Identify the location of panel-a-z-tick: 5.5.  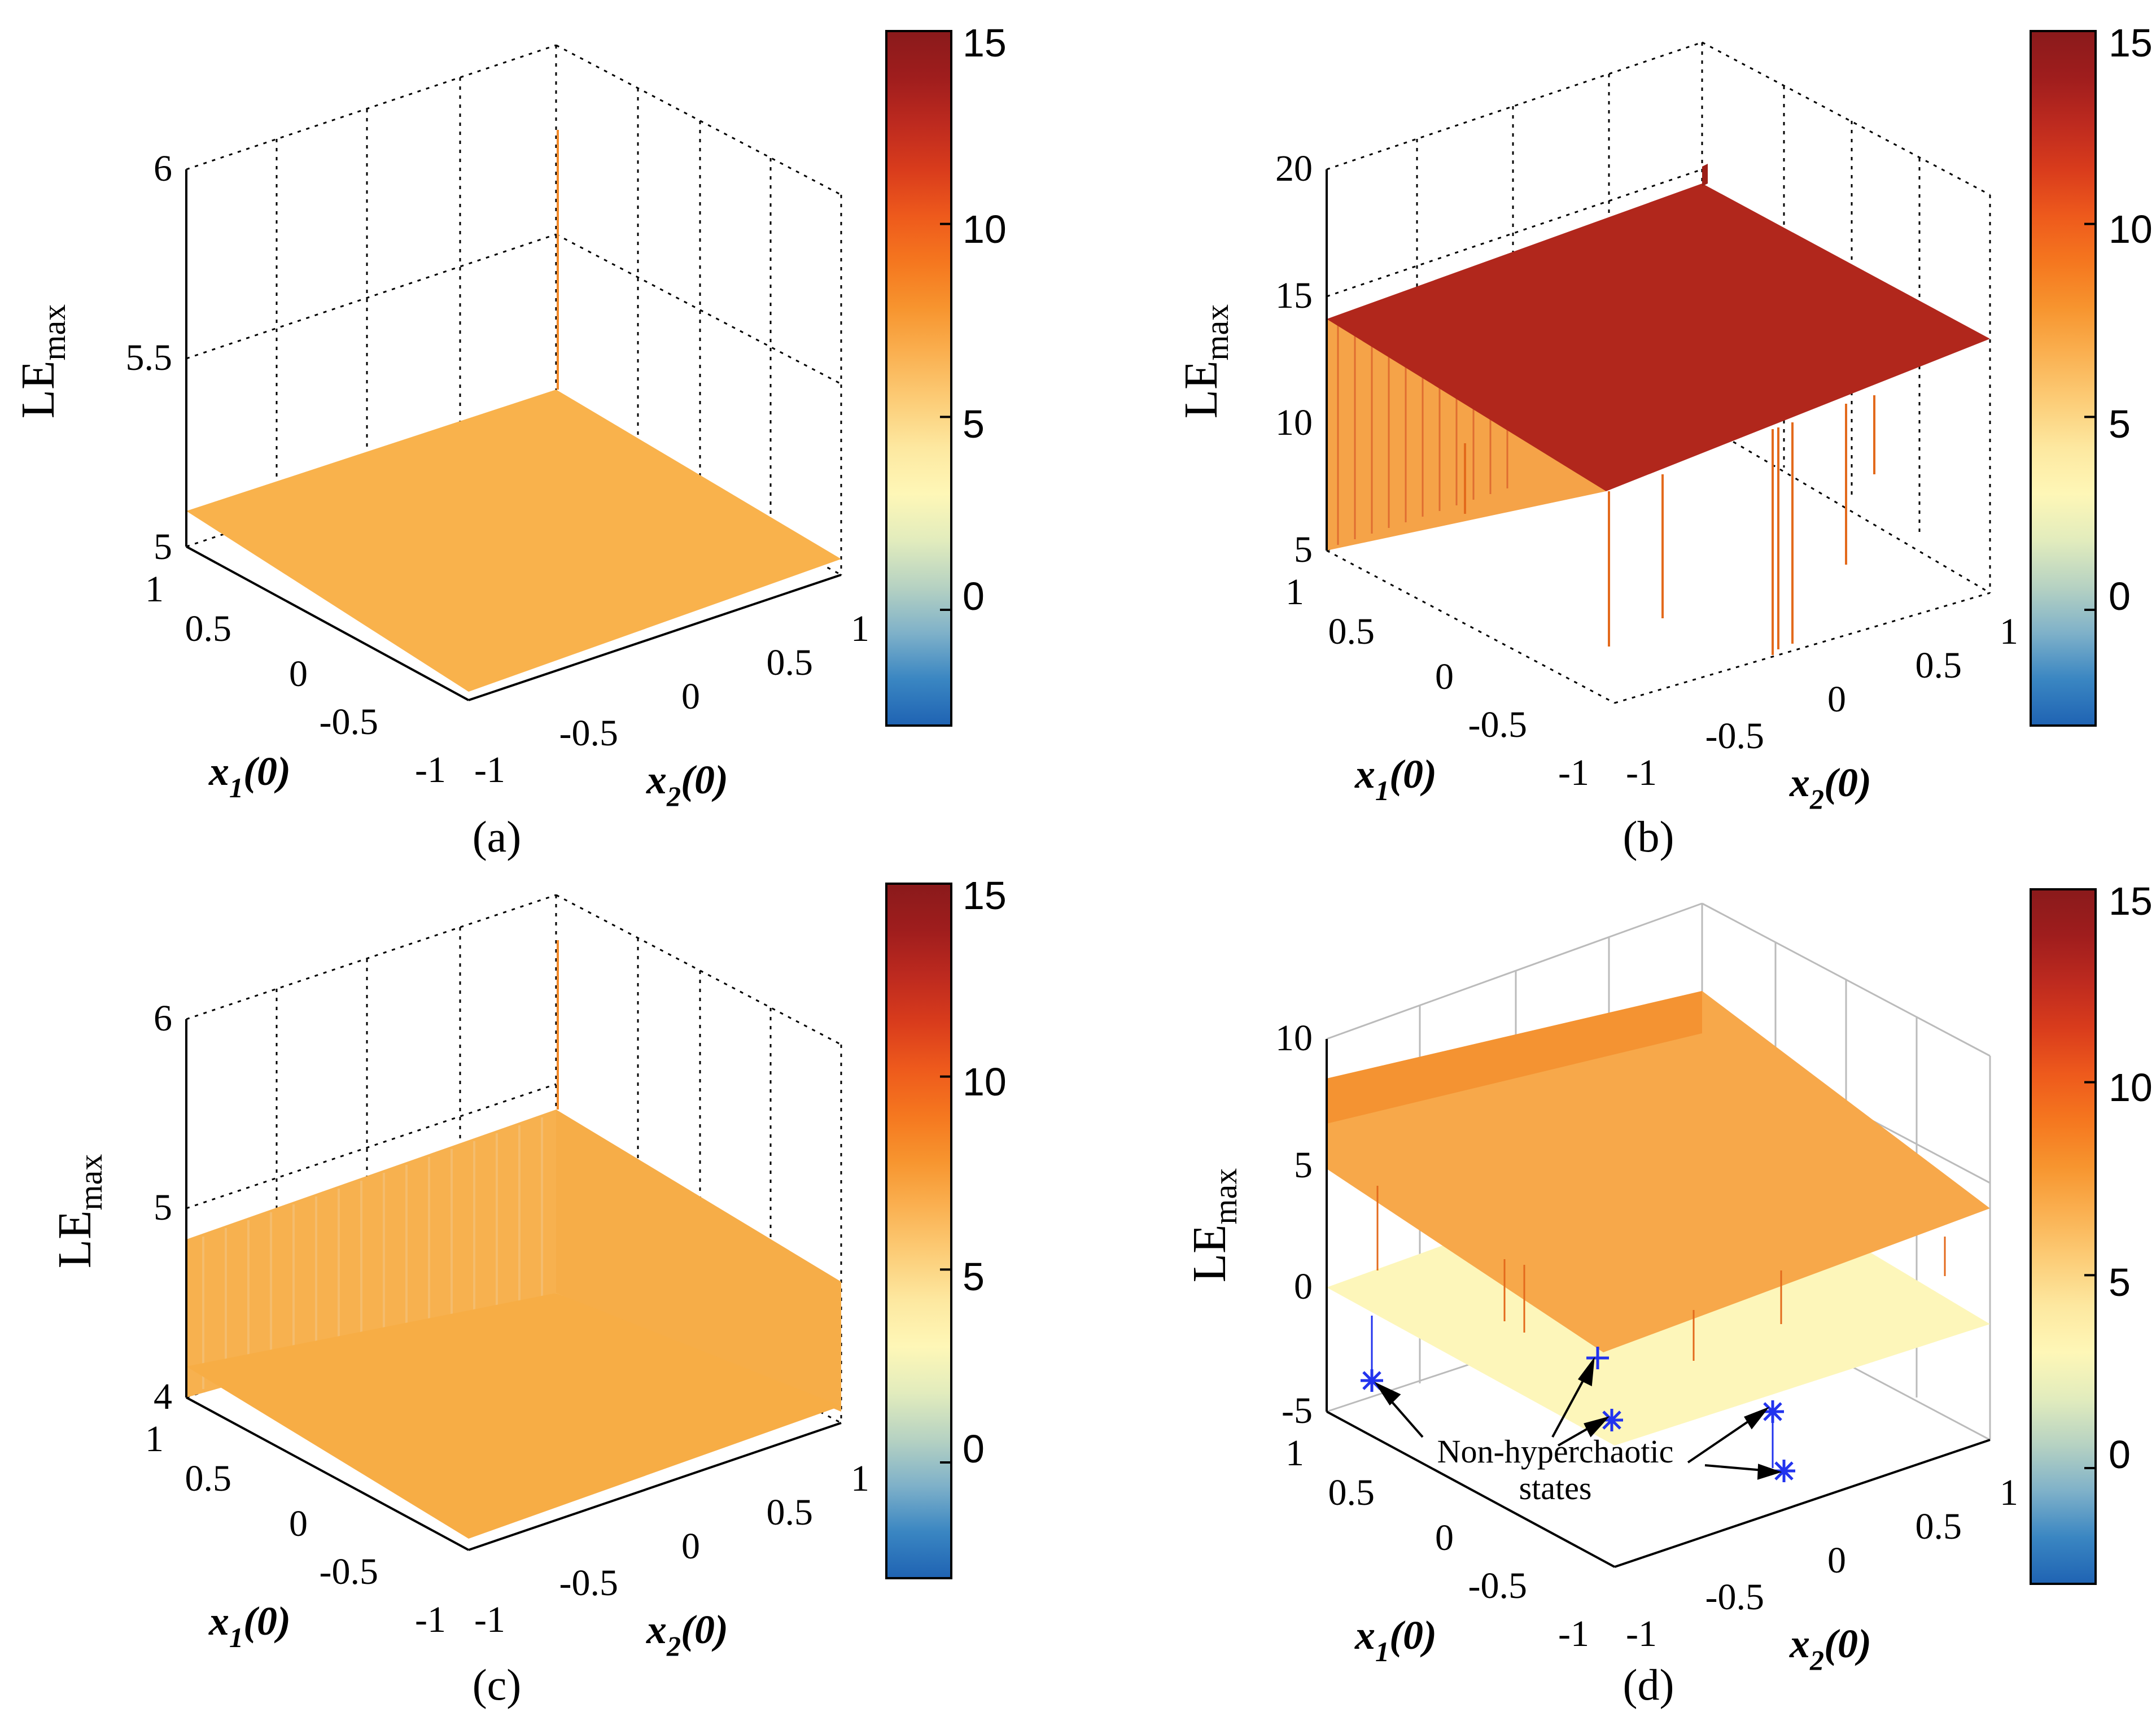
(149, 357).